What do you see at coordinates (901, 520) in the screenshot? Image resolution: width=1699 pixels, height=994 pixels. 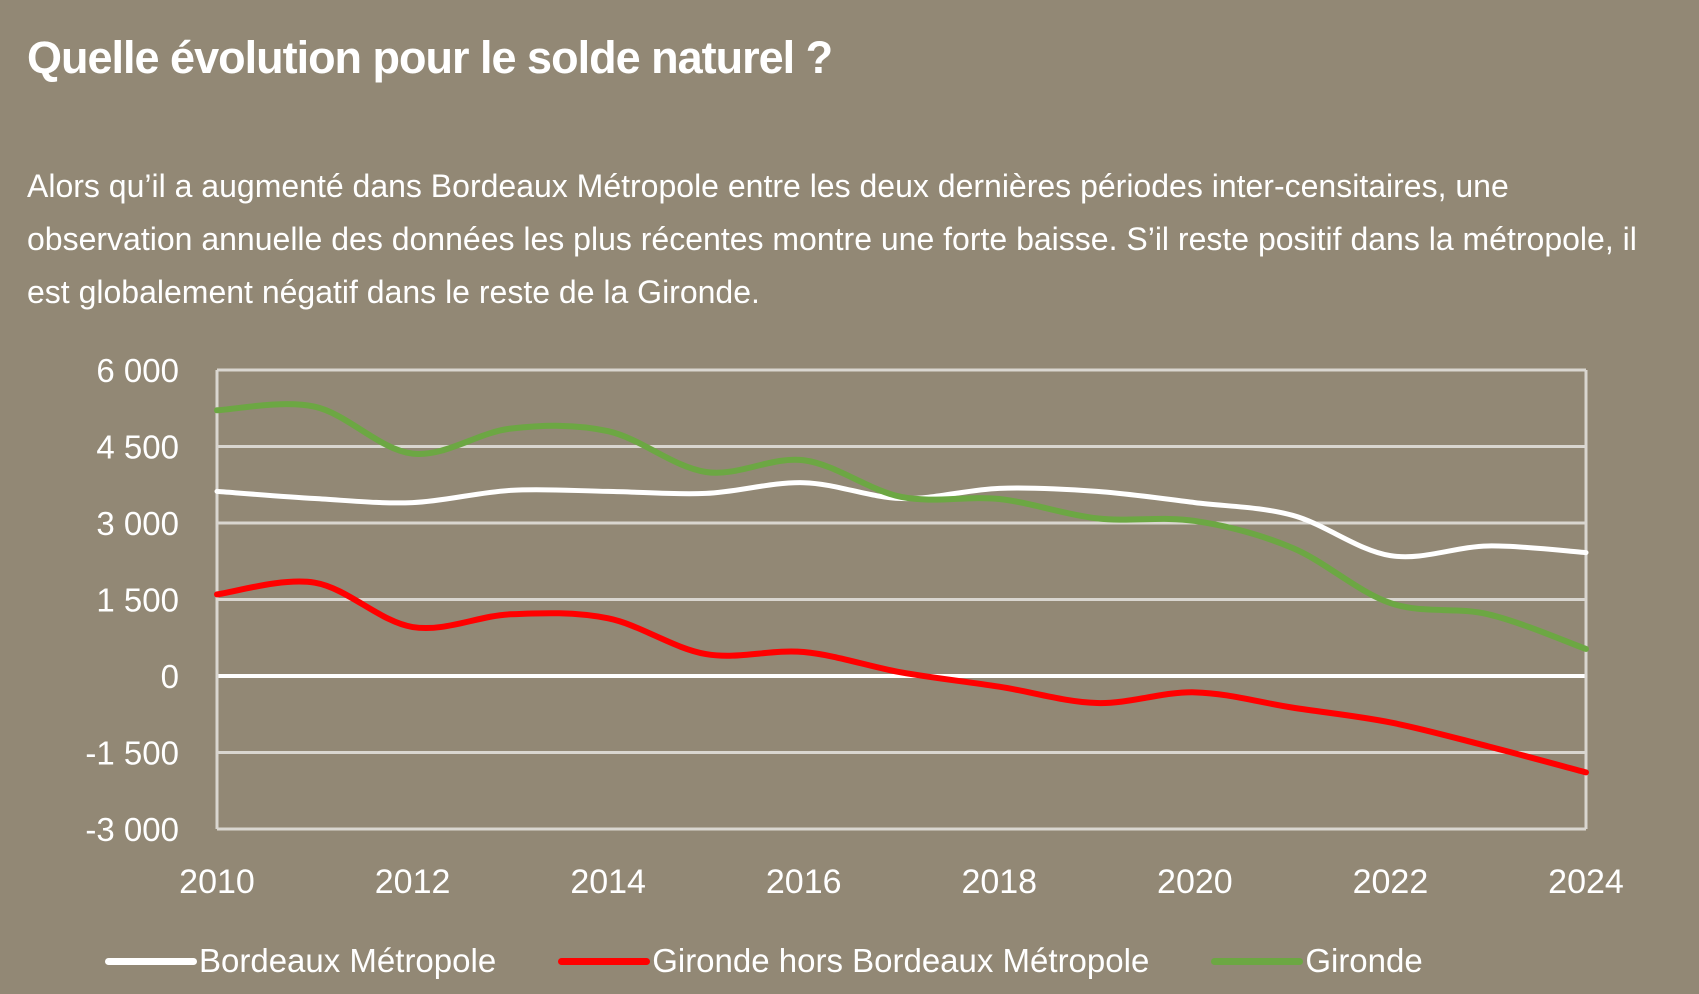 I see `series-line-bordeaux-m-tropole` at bounding box center [901, 520].